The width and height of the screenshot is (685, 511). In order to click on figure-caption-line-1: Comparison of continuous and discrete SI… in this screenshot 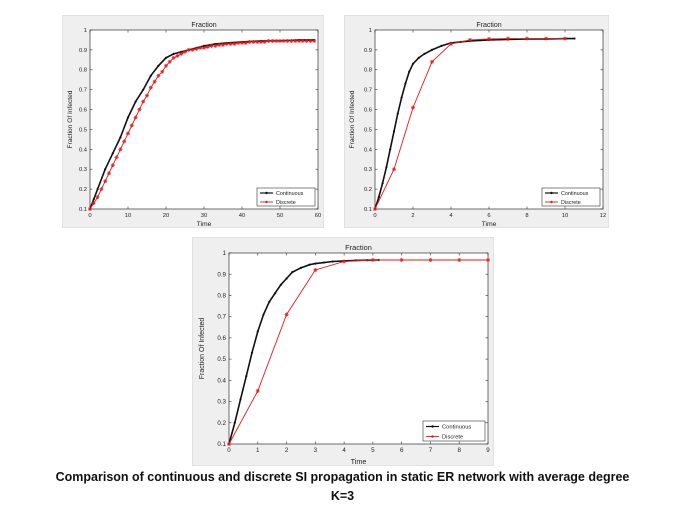, I will do `click(342, 477)`.